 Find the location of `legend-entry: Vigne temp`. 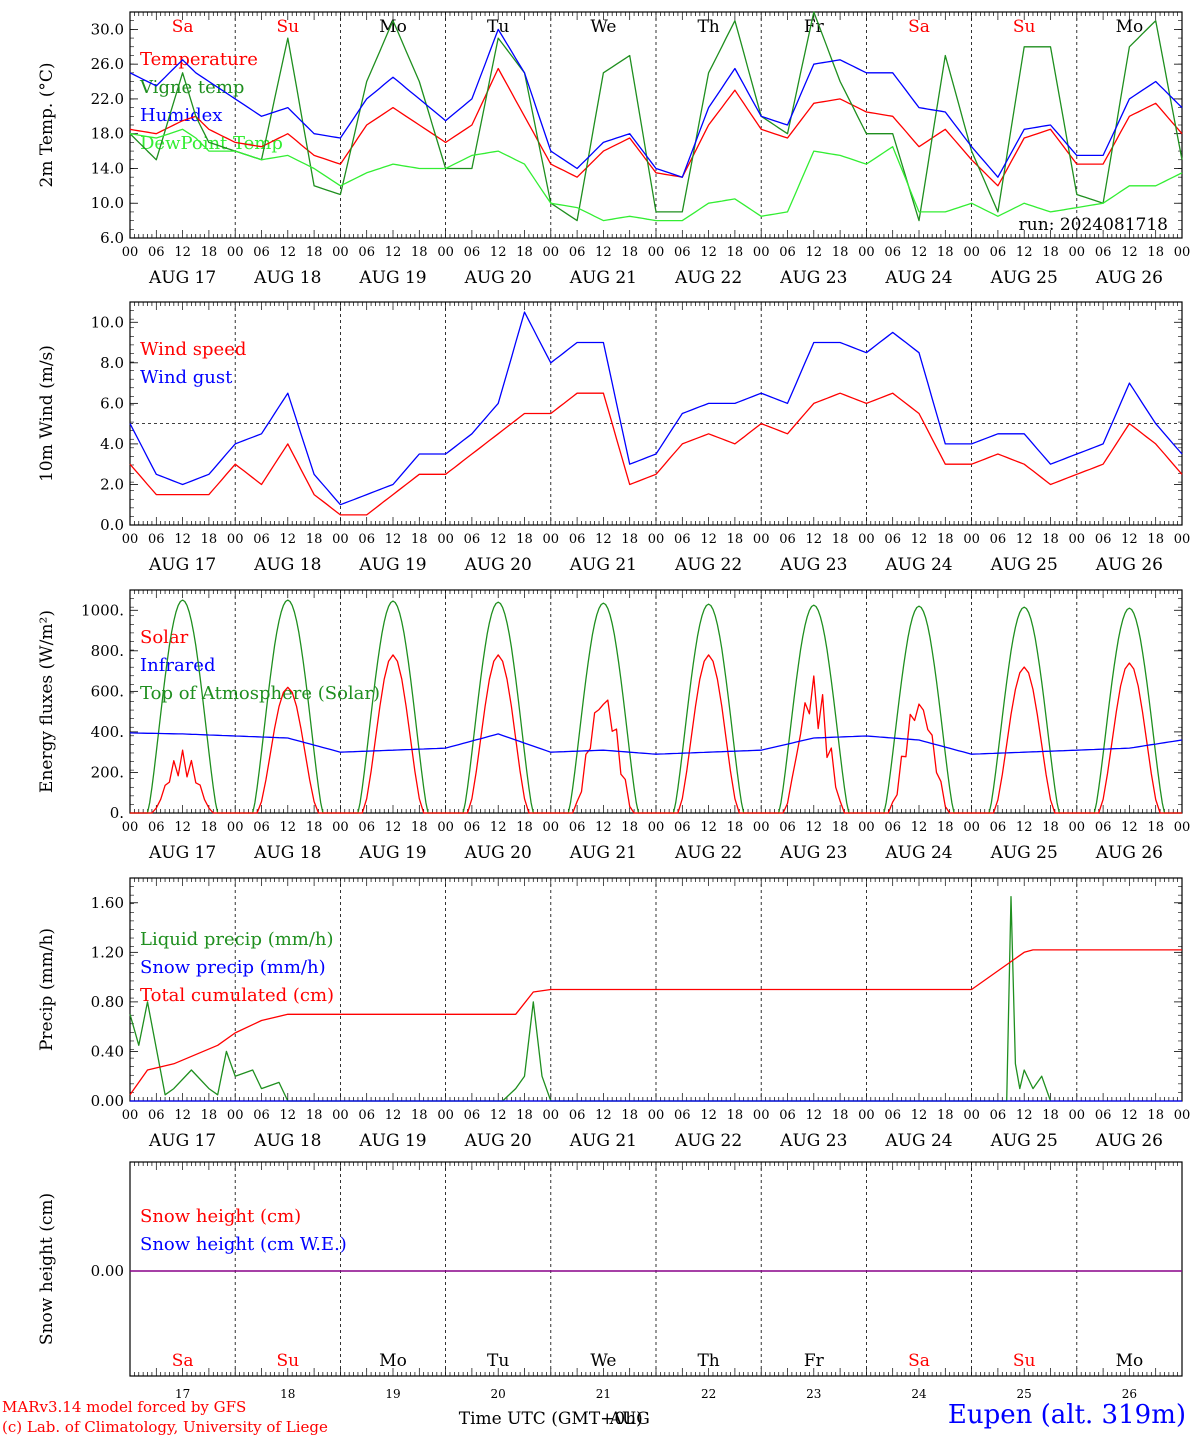

legend-entry: Vigne temp is located at coordinates (191, 87).